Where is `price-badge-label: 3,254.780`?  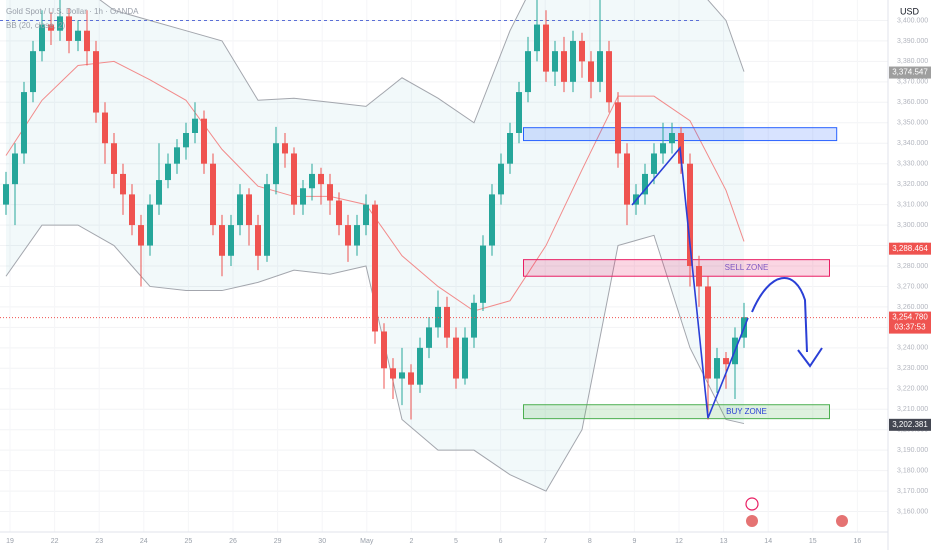 price-badge-label: 3,254.780 is located at coordinates (910, 317).